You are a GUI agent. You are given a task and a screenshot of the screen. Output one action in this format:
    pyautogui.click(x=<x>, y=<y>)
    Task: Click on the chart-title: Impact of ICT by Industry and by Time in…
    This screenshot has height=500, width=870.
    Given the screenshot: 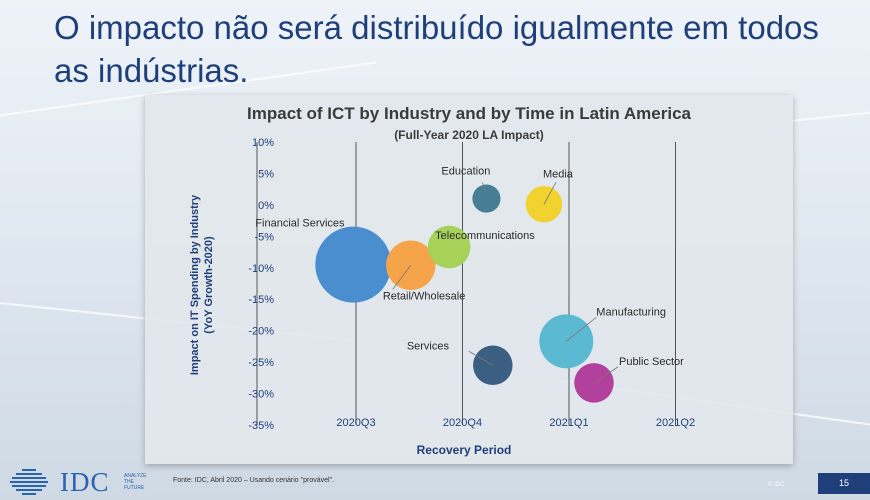 What is the action you would take?
    pyautogui.click(x=469, y=113)
    